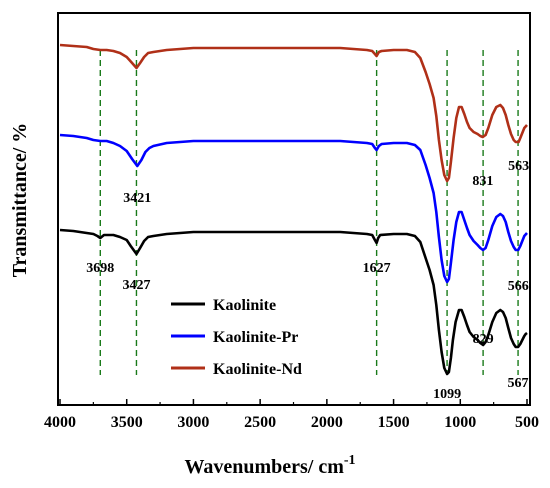 The image size is (550, 488). What do you see at coordinates (127, 422) in the screenshot?
I see `x-tick-label-3500: 3500` at bounding box center [127, 422].